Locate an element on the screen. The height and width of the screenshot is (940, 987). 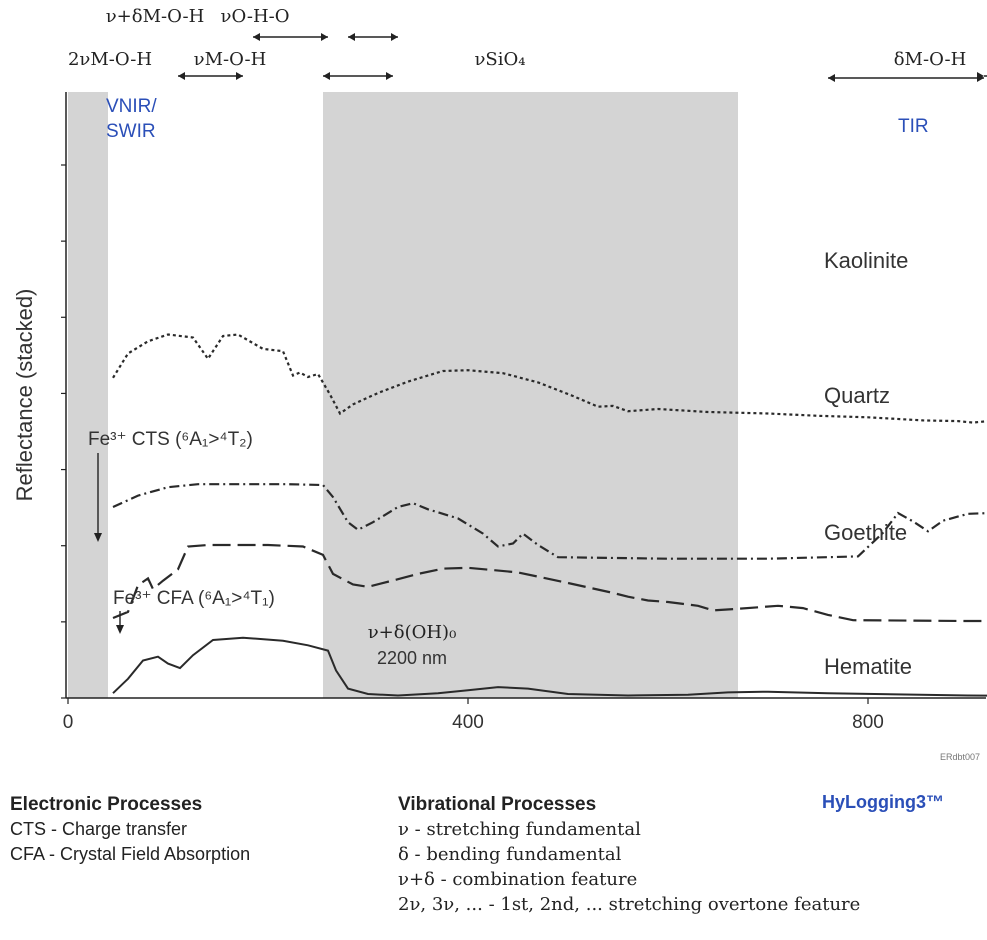
region-label-vnir: VNIR/ is located at coordinates (131, 106).